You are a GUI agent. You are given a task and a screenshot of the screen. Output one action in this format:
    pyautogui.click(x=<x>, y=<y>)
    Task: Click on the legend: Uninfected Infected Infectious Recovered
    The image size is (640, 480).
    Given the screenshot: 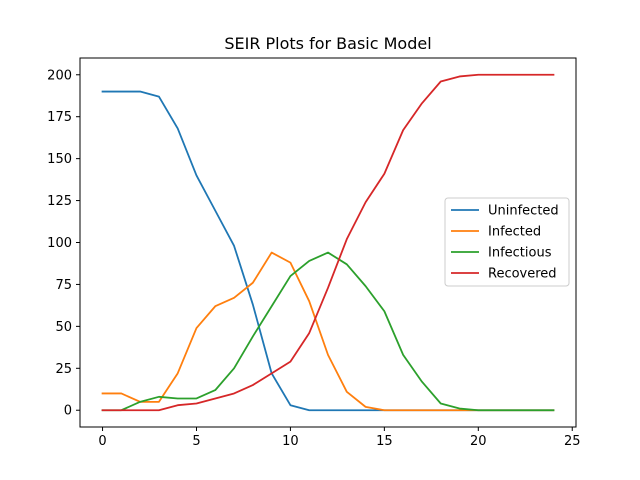 What is the action you would take?
    pyautogui.click(x=507, y=242)
    